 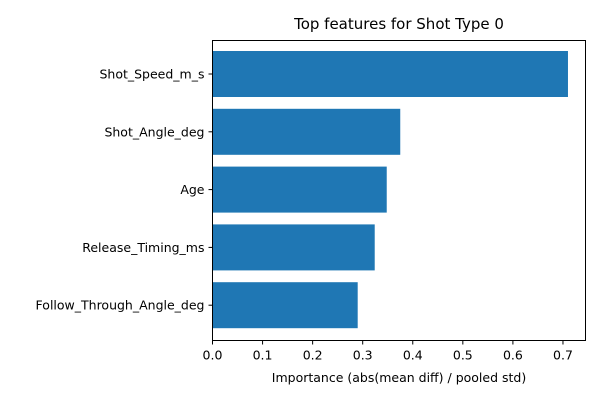 What do you see at coordinates (154, 131) in the screenshot?
I see `y-tick-label: Shot_Angle_deg` at bounding box center [154, 131].